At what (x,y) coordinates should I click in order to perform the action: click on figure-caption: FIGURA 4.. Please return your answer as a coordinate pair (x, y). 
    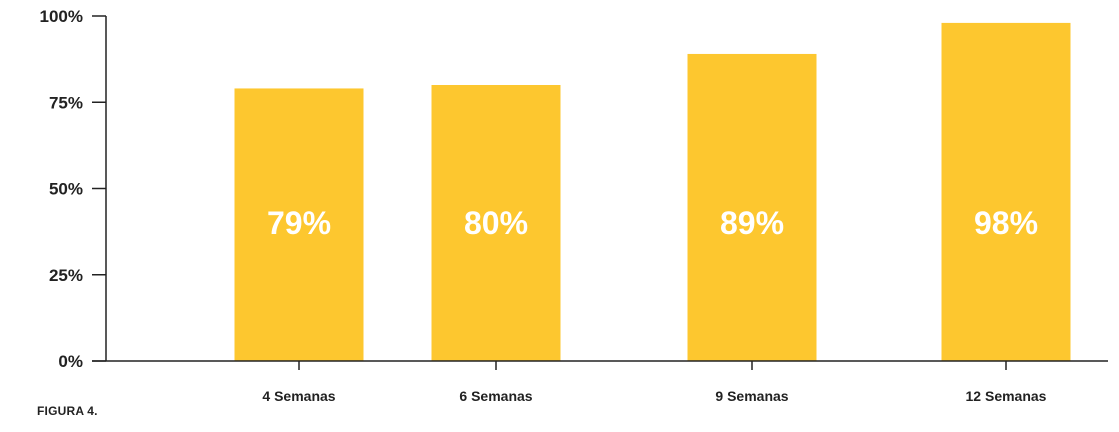
    Looking at the image, I should click on (67, 411).